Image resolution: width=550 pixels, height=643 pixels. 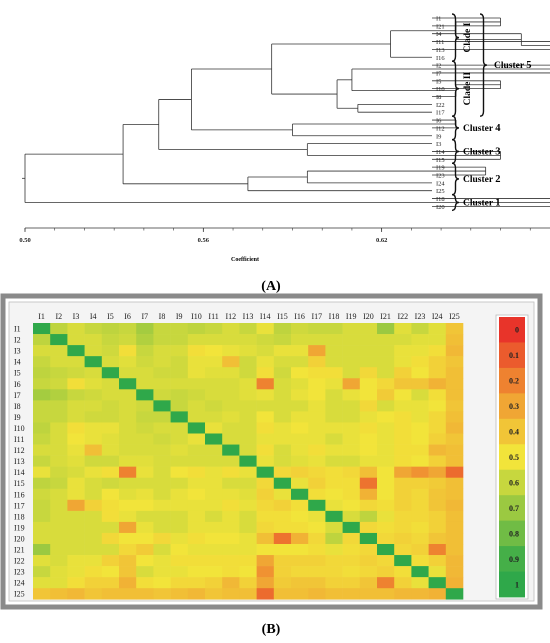 What do you see at coordinates (76, 316) in the screenshot?
I see `heatmap-column-label: I3` at bounding box center [76, 316].